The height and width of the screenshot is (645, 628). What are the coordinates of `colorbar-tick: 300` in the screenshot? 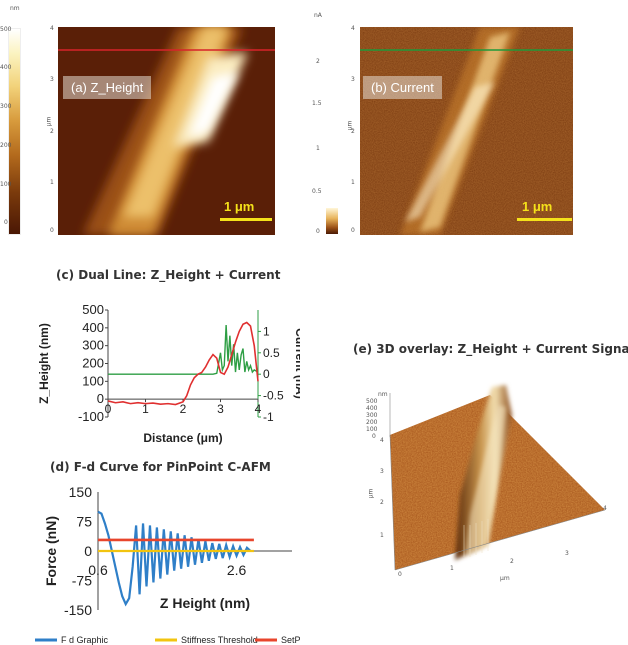 It's located at (6, 106).